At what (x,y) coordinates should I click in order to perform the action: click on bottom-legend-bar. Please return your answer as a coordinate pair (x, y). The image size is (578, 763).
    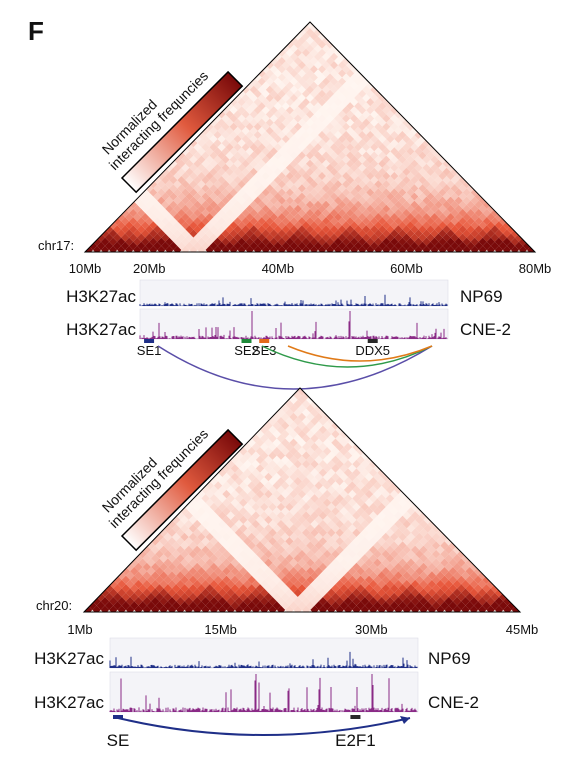
    Looking at the image, I should click on (182, 490).